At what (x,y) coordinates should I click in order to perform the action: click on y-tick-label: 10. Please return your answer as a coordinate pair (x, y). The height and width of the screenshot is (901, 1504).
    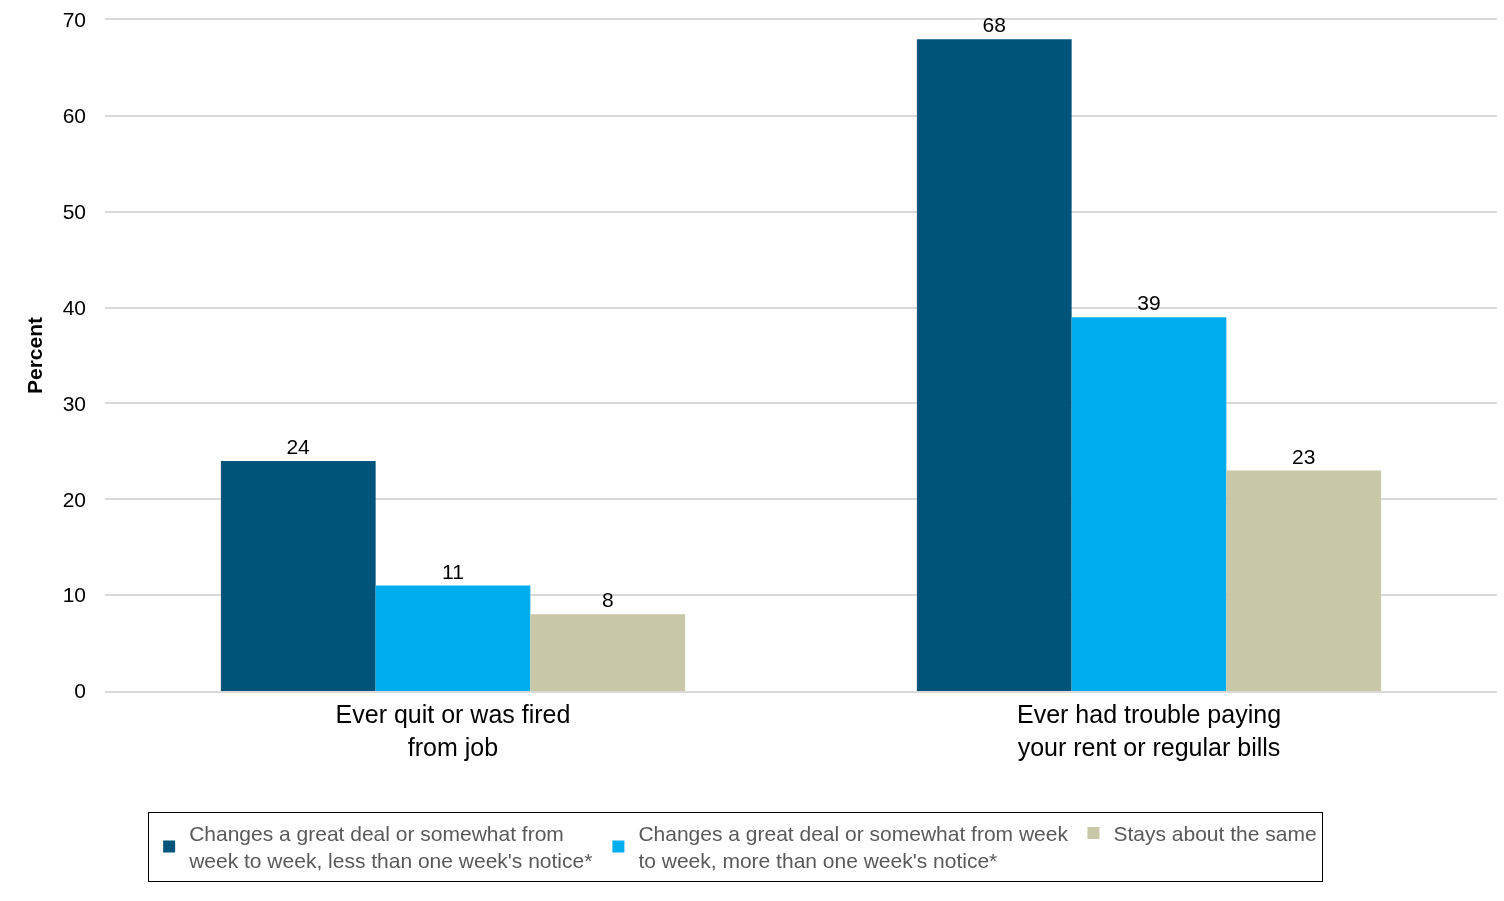
    Looking at the image, I should click on (74, 595).